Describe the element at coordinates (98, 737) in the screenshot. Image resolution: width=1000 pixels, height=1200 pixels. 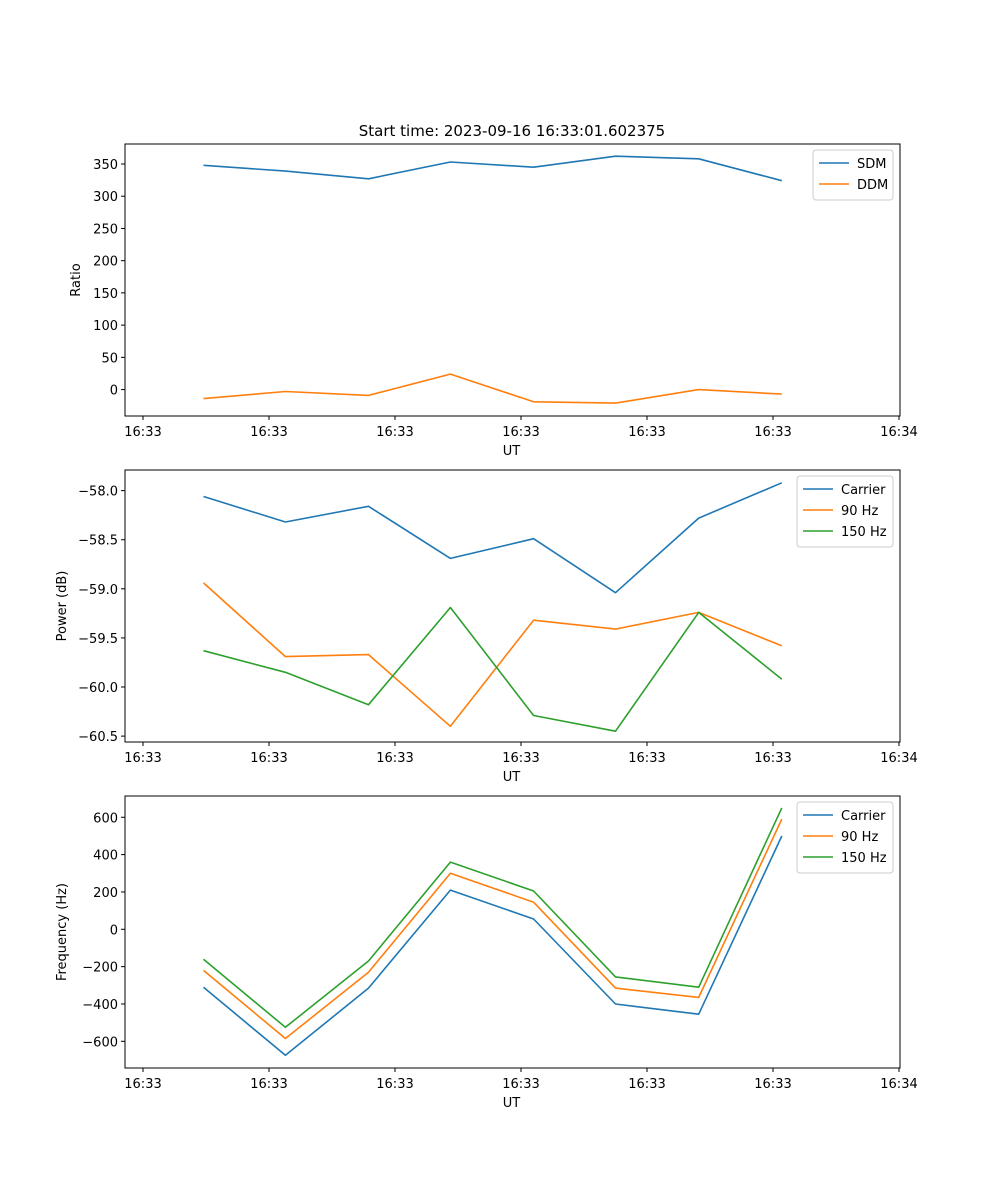
I see `y-tick-label: −60.5` at that location.